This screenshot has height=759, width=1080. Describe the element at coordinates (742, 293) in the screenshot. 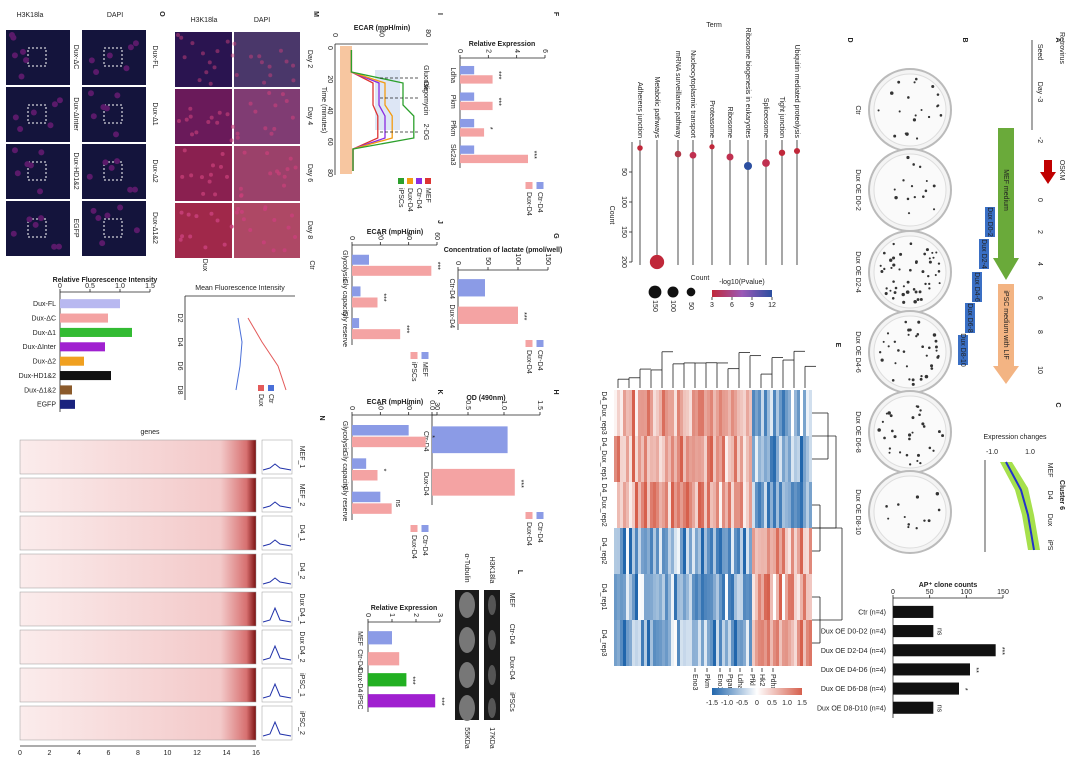

I see `p-colorbar` at that location.